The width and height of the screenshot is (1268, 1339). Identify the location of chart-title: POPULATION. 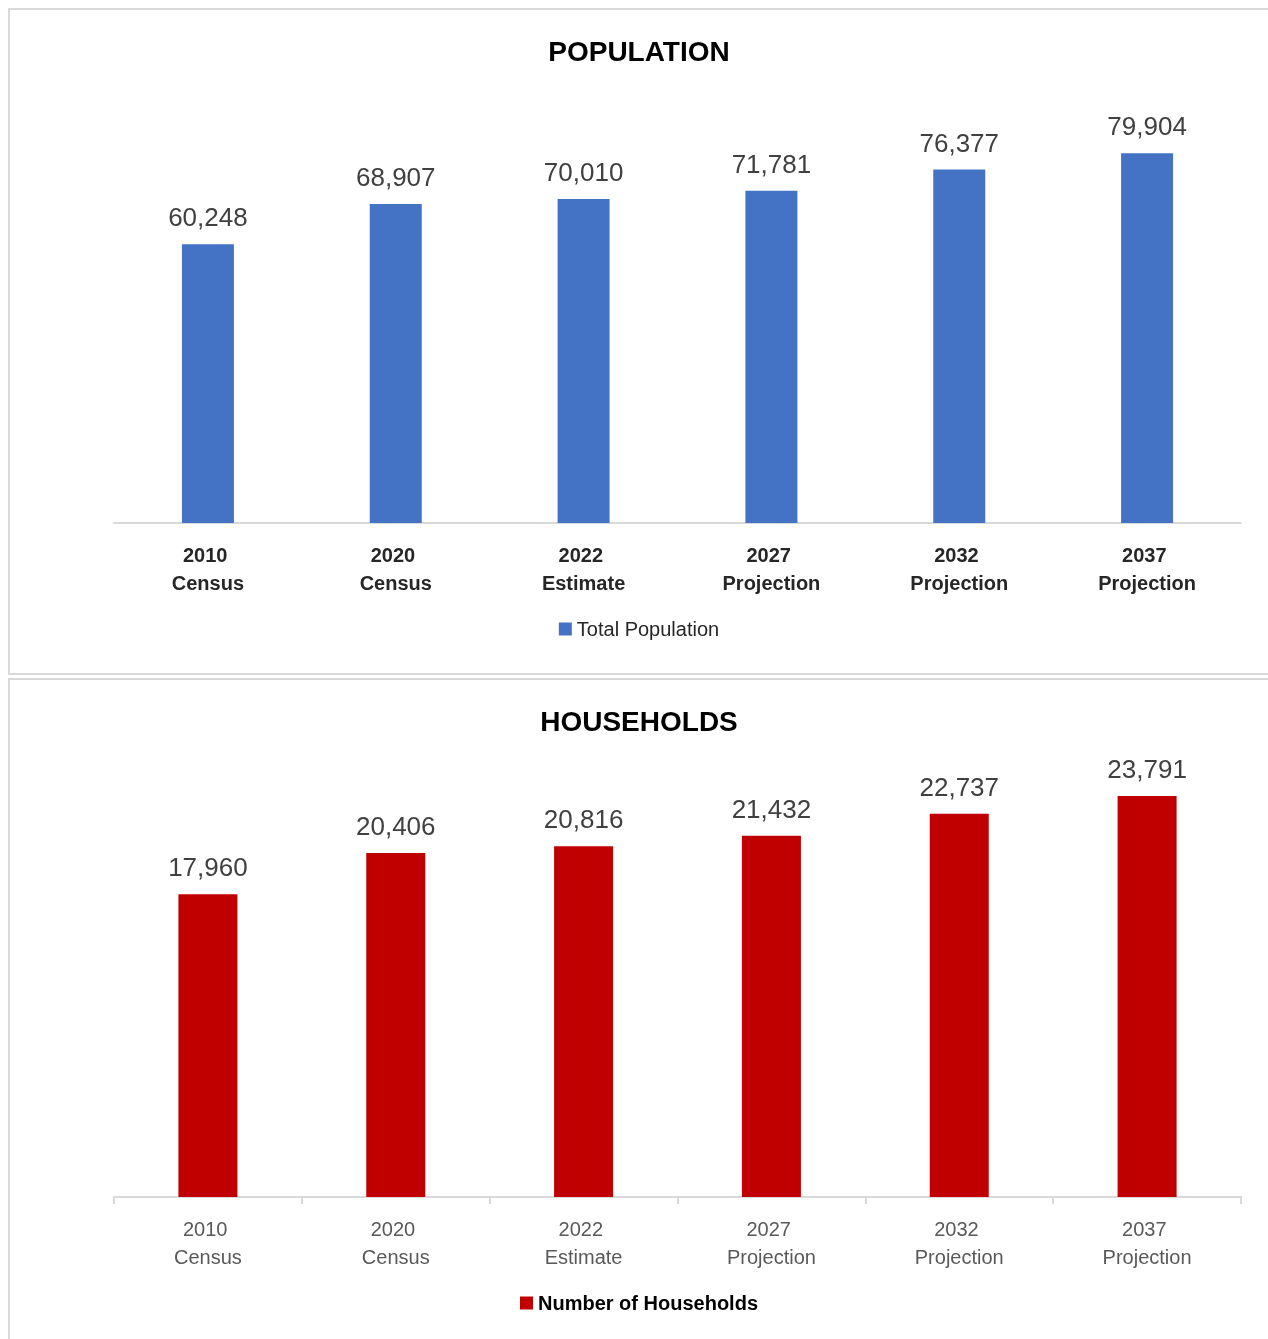
(639, 51).